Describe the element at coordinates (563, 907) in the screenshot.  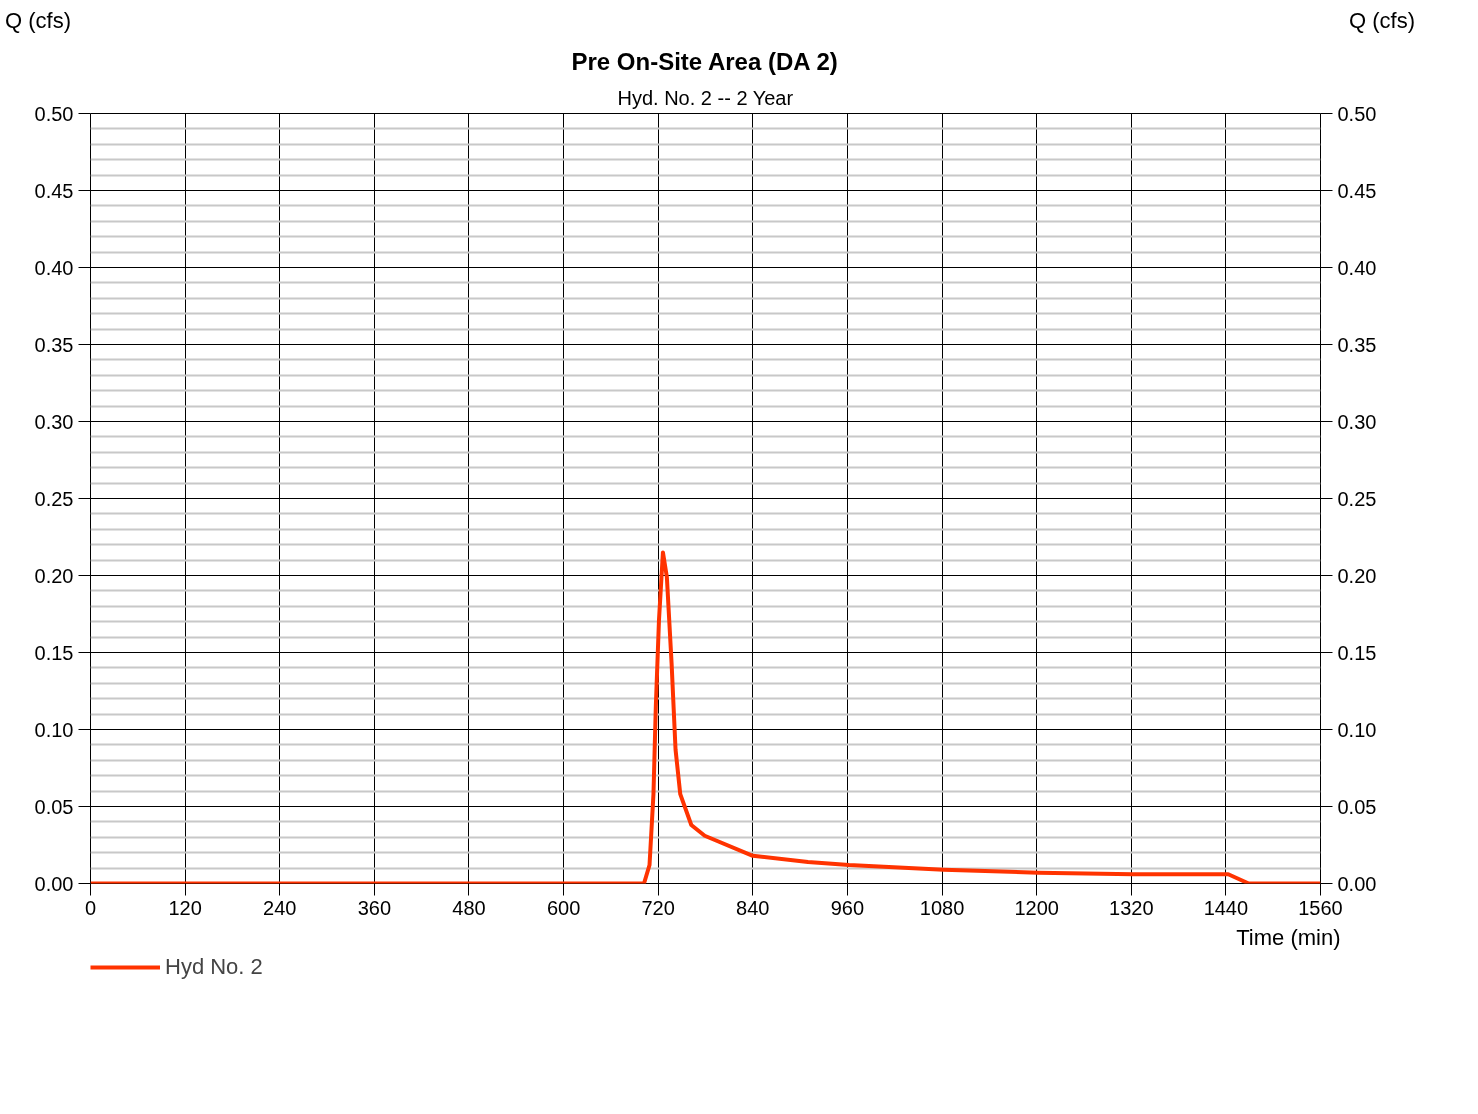
I see `x-tick-label: 600` at that location.